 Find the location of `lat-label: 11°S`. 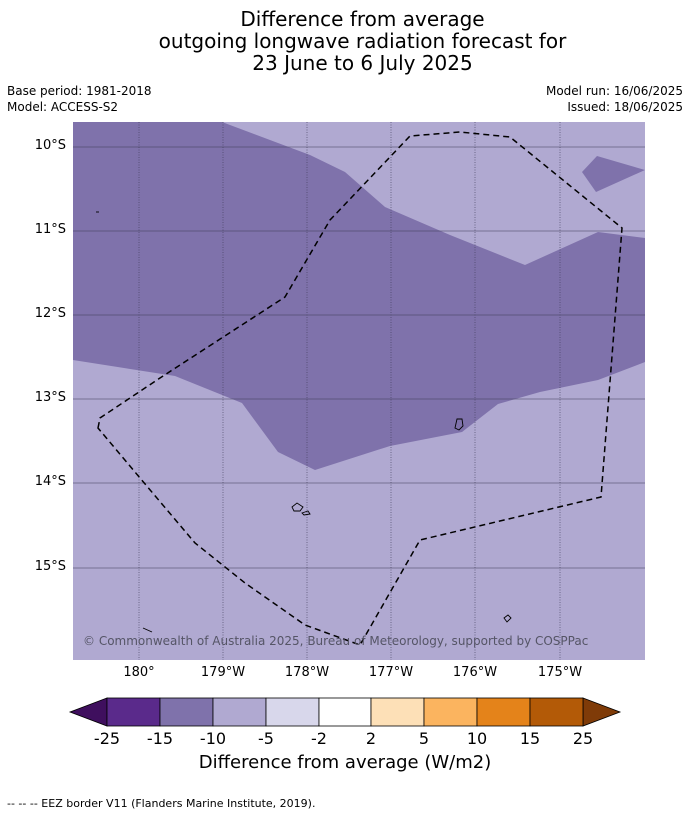

lat-label: 11°S is located at coordinates (50, 229).